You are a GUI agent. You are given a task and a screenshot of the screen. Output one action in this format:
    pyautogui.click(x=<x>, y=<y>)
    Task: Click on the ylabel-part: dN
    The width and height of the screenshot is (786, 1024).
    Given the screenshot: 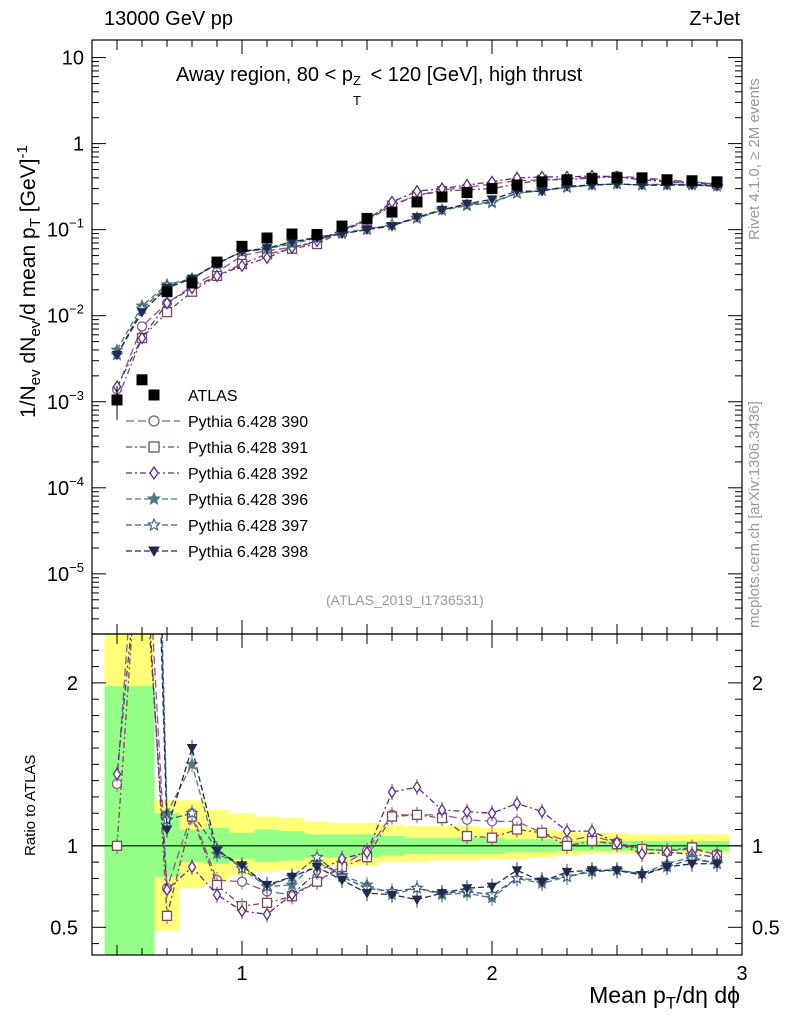 What is the action you would take?
    pyautogui.click(x=28, y=353)
    